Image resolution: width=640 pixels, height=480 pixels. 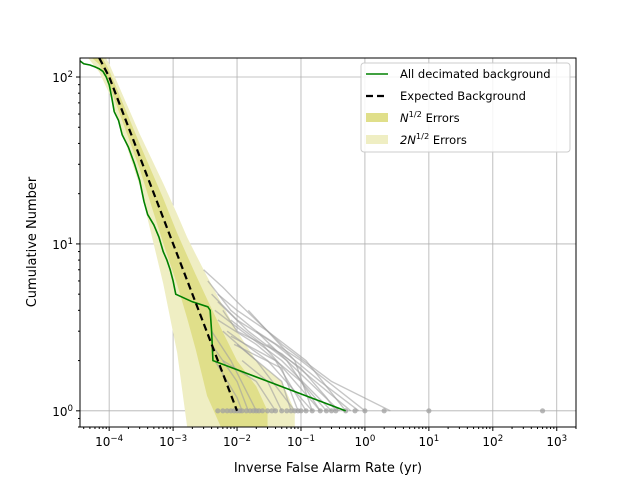 What do you see at coordinates (308, 439) in the screenshot?
I see `x-tick-label-exponent: −1` at bounding box center [308, 439].